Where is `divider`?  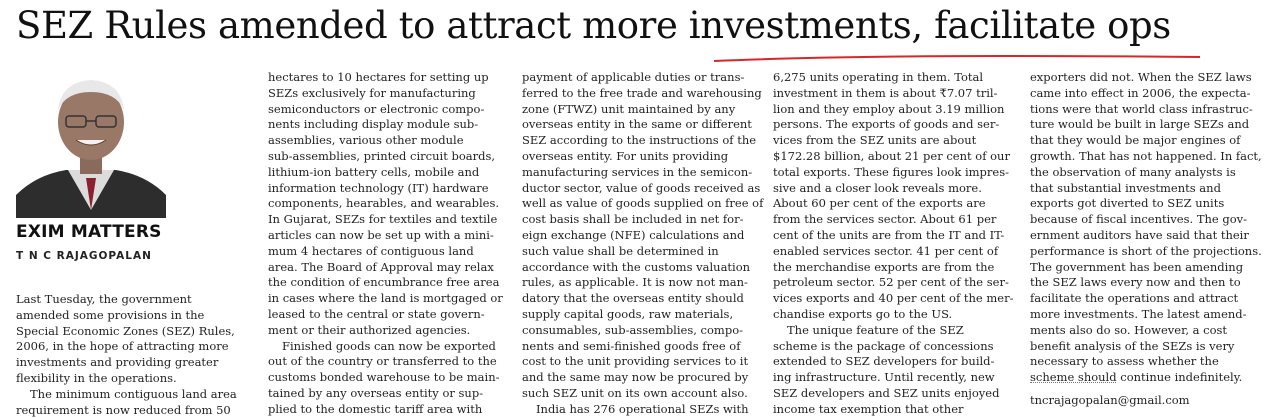 divider is located at coordinates (1073, 382).